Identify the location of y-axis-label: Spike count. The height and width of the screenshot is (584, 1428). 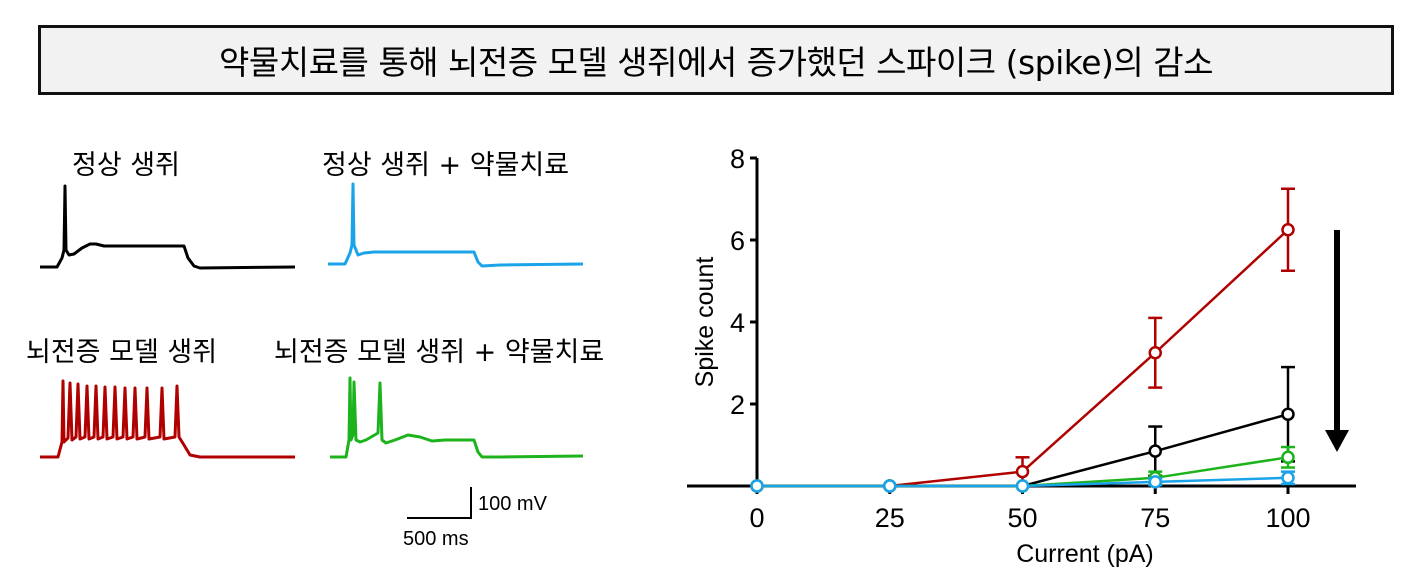
(705, 322).